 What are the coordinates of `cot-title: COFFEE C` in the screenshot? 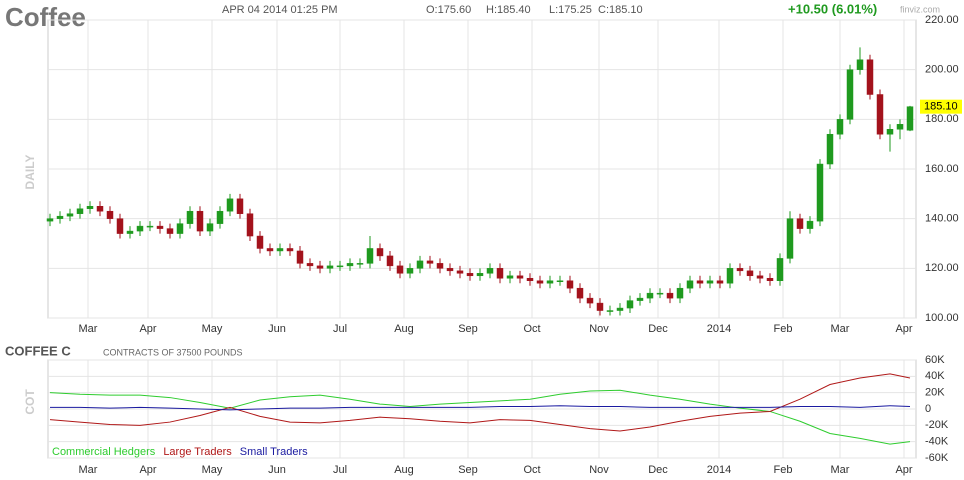 It's located at (38, 350).